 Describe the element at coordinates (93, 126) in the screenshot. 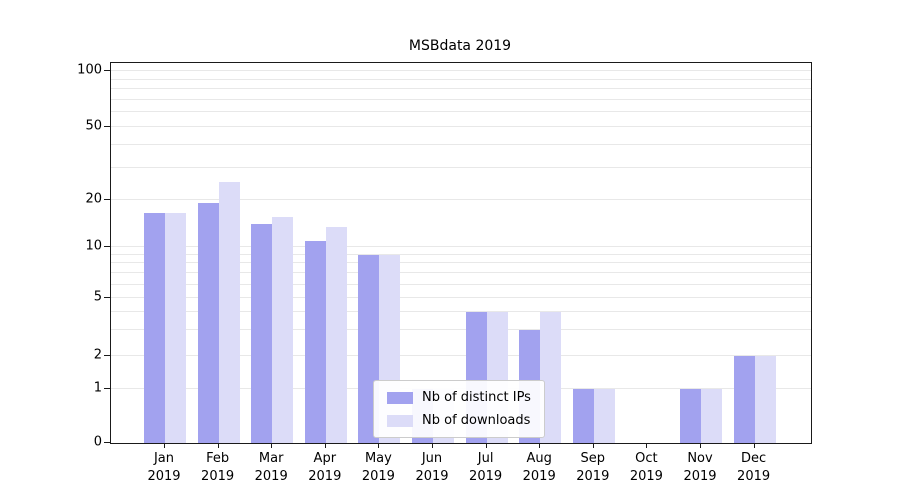

I see `y-tick-label: 50` at that location.